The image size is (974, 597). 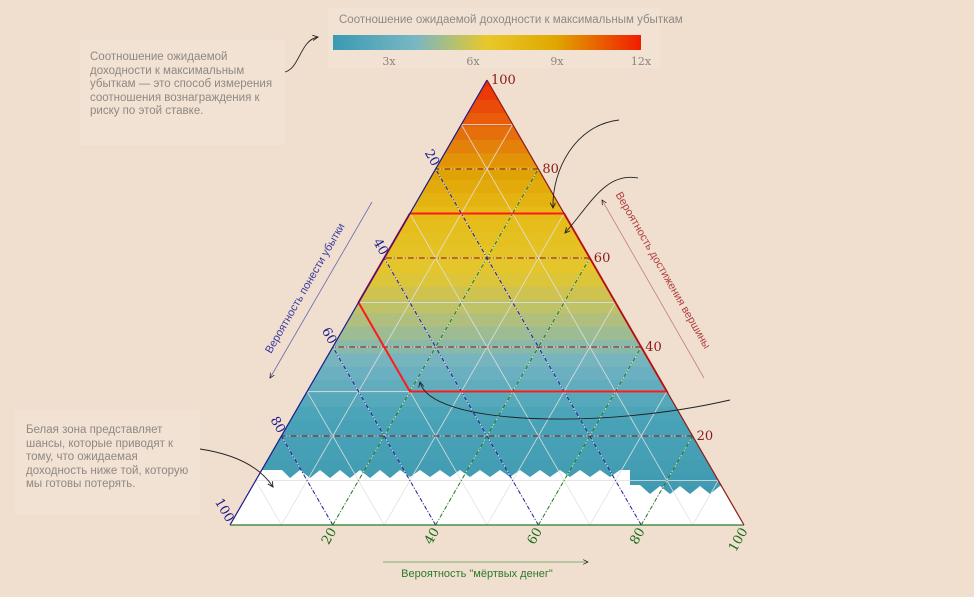 What do you see at coordinates (503, 80) in the screenshot?
I see `peak-tick-label: 100` at bounding box center [503, 80].